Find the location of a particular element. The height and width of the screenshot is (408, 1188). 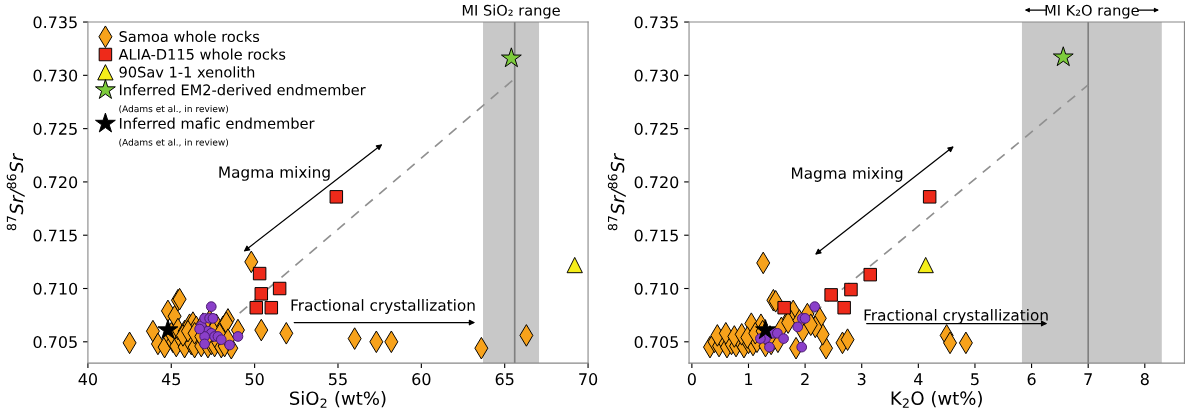

x-tick-label: 4 is located at coordinates (918, 379).